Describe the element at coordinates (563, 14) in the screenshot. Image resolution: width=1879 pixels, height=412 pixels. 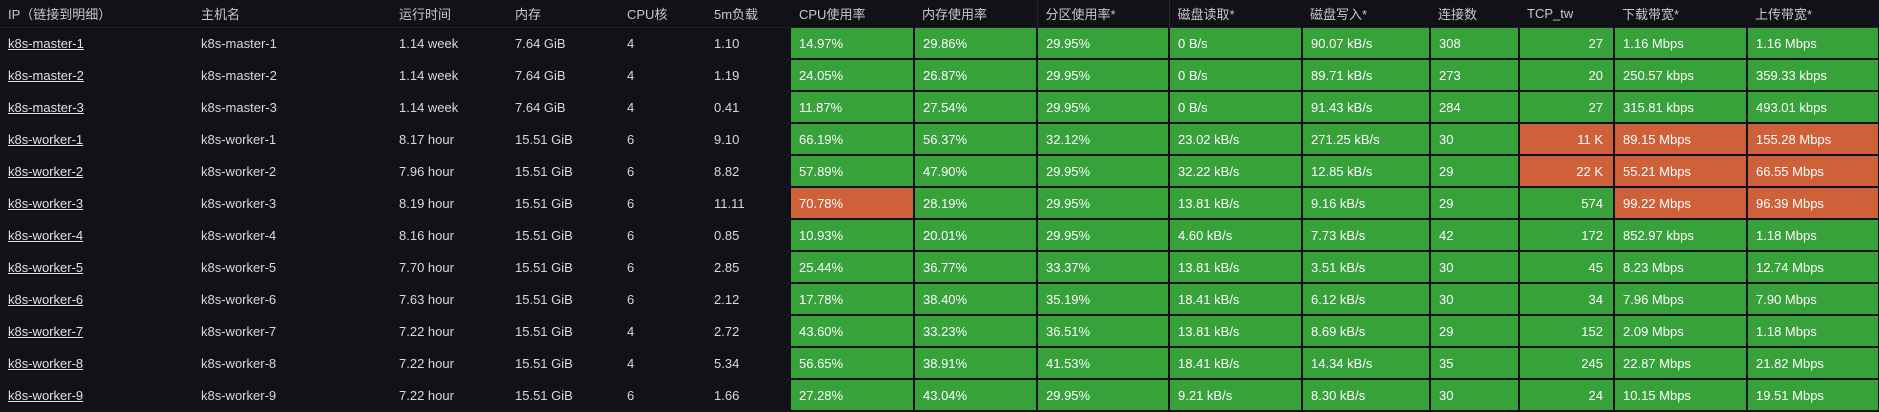
I see `column-header-mem: 内存` at that location.